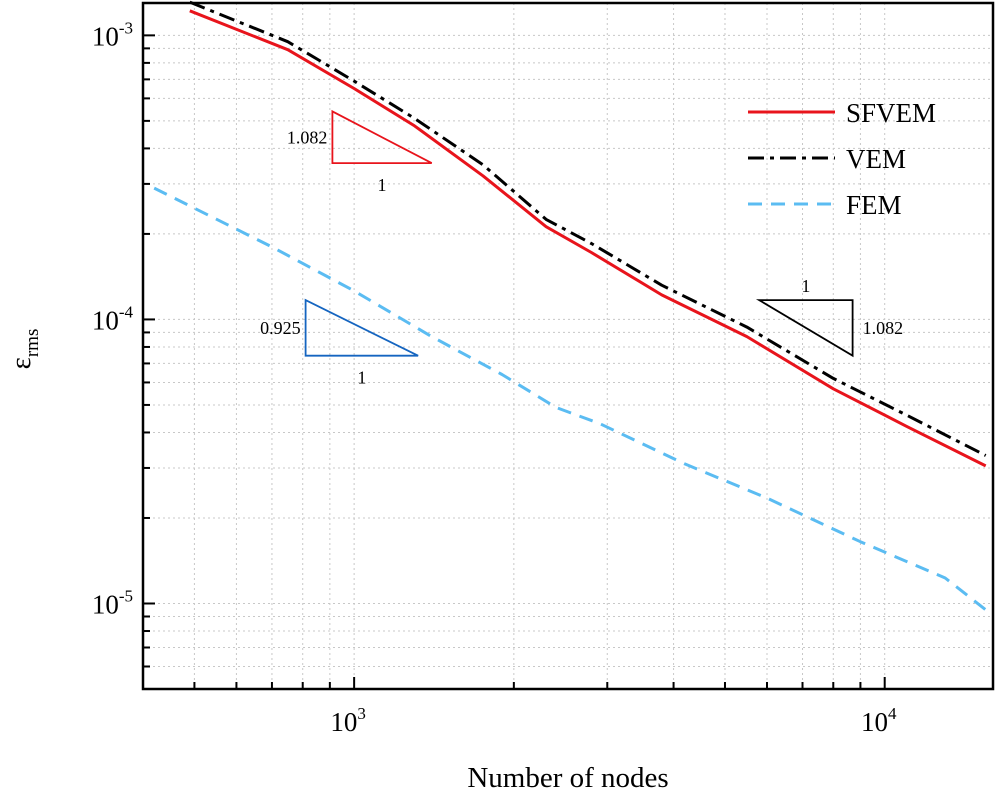 The image size is (997, 797). What do you see at coordinates (876, 159) in the screenshot?
I see `legend-label-vem: VEM` at bounding box center [876, 159].